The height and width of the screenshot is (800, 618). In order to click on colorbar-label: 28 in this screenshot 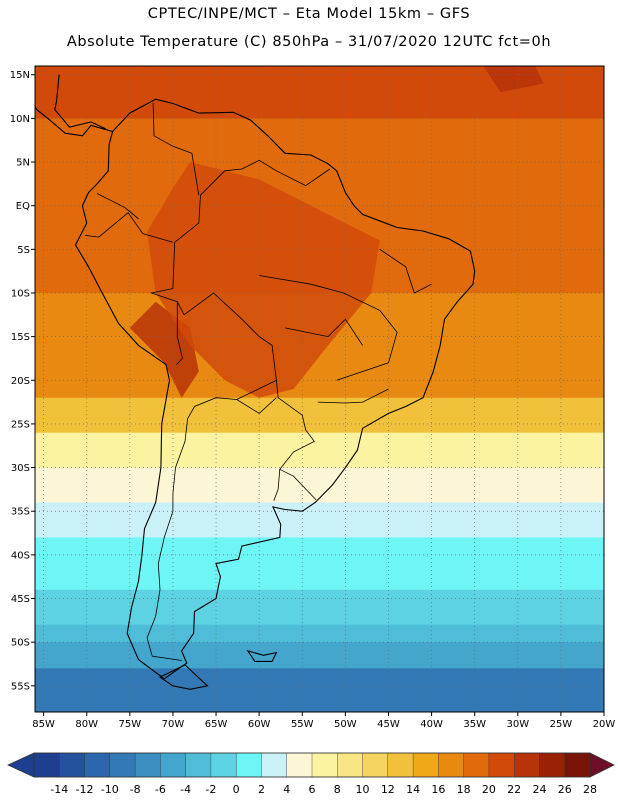, I will do `click(590, 789)`.